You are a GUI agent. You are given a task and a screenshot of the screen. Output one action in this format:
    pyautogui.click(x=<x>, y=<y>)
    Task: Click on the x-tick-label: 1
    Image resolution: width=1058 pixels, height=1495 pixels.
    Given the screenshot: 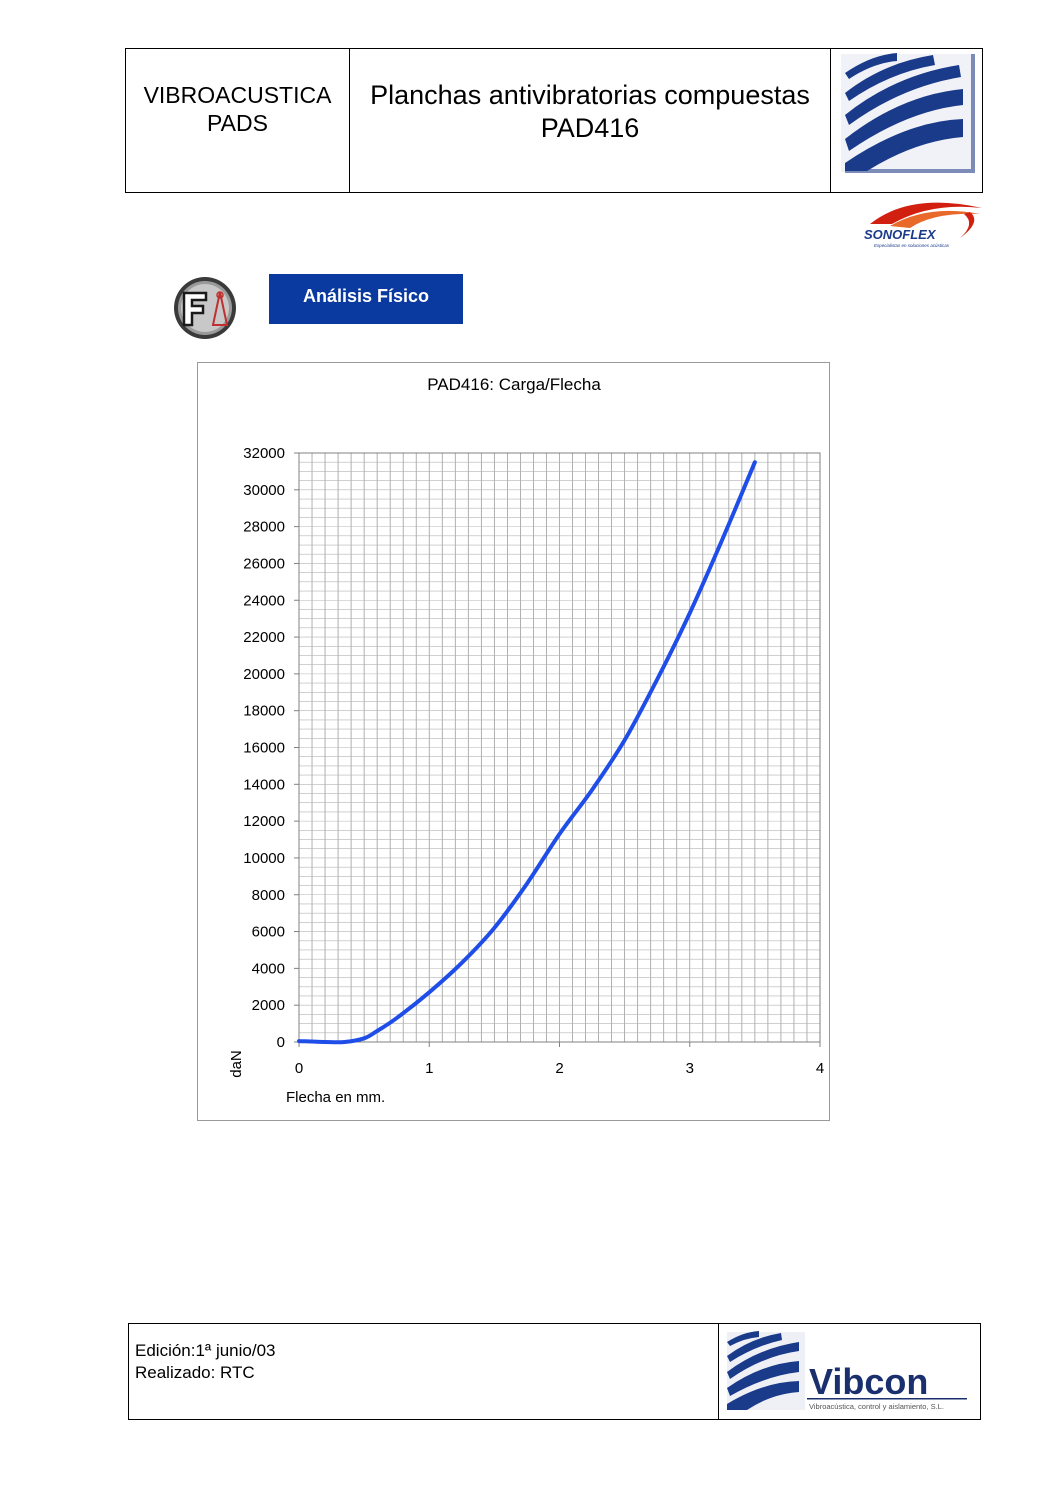 What is the action you would take?
    pyautogui.click(x=429, y=1068)
    